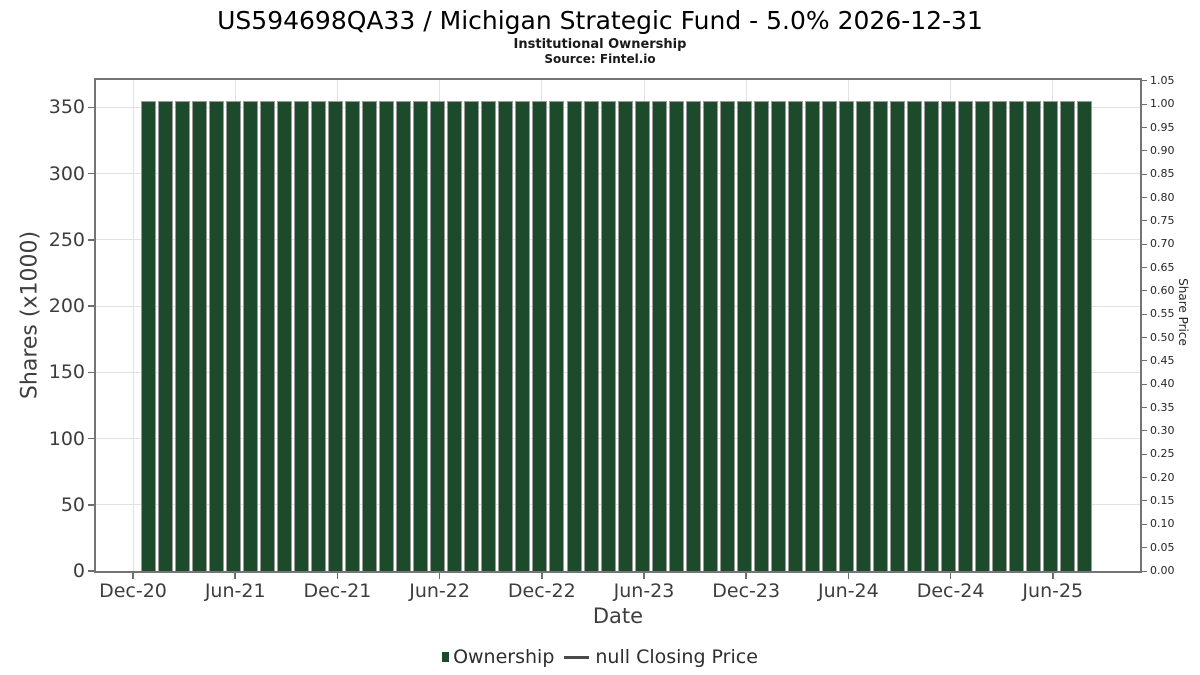 The width and height of the screenshot is (1200, 675). I want to click on legend-label-closing-price: null Closing Price, so click(676, 657).